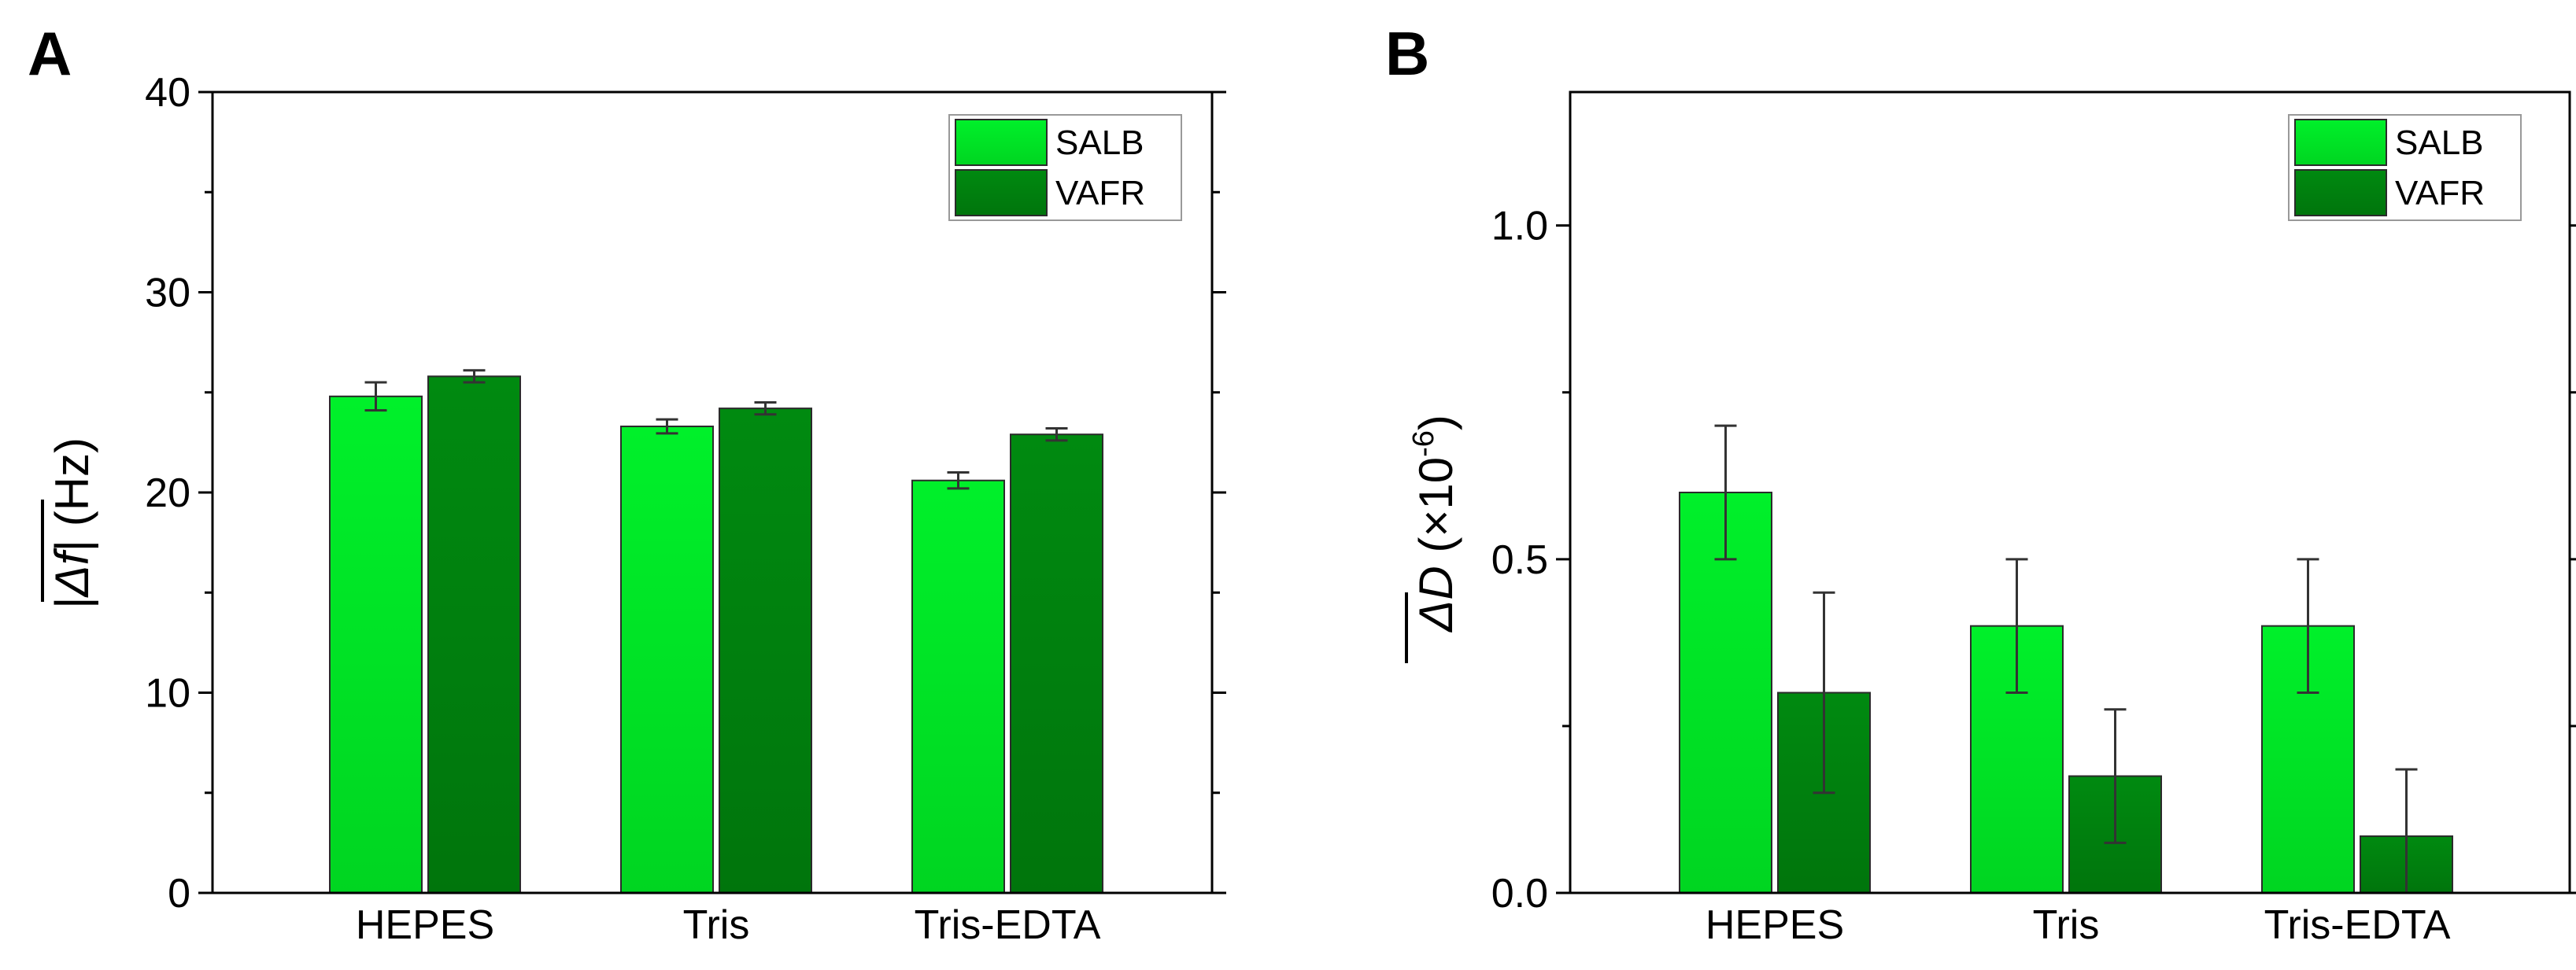 This screenshot has height=970, width=2576. I want to click on svg-text: ΔD (×10-6), so click(1434, 524).